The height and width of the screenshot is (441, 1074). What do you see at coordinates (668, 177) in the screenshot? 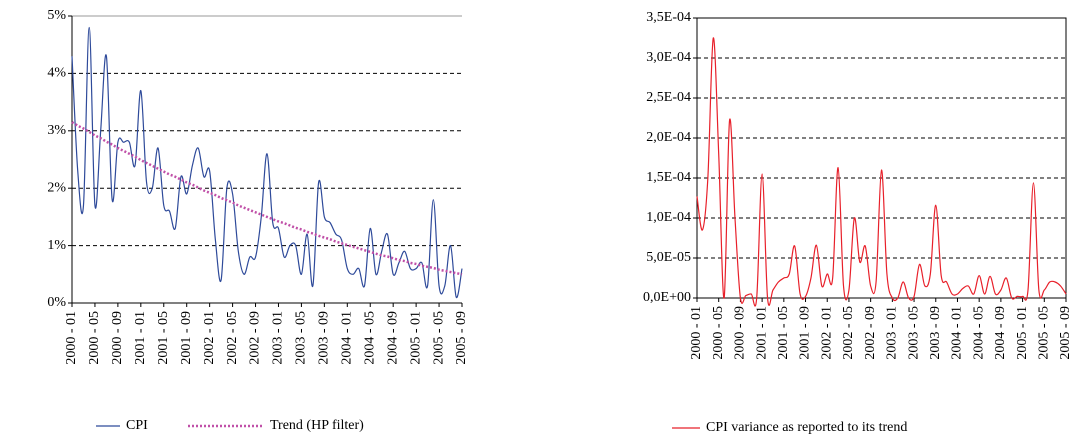
I see `y-tick-label: 1,5E-04` at bounding box center [668, 177].